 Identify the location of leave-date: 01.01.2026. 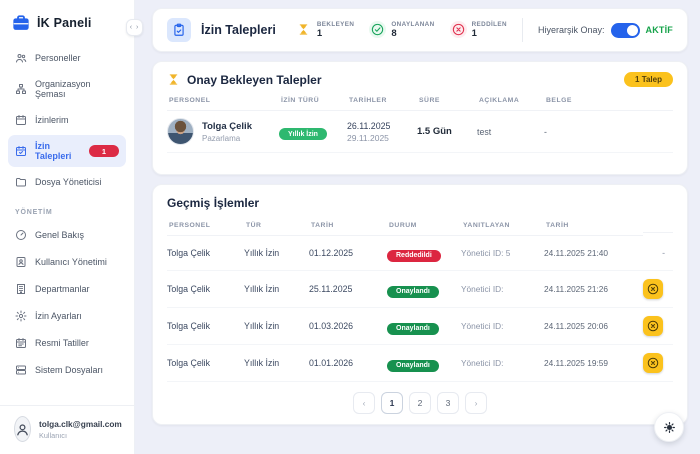
(331, 363).